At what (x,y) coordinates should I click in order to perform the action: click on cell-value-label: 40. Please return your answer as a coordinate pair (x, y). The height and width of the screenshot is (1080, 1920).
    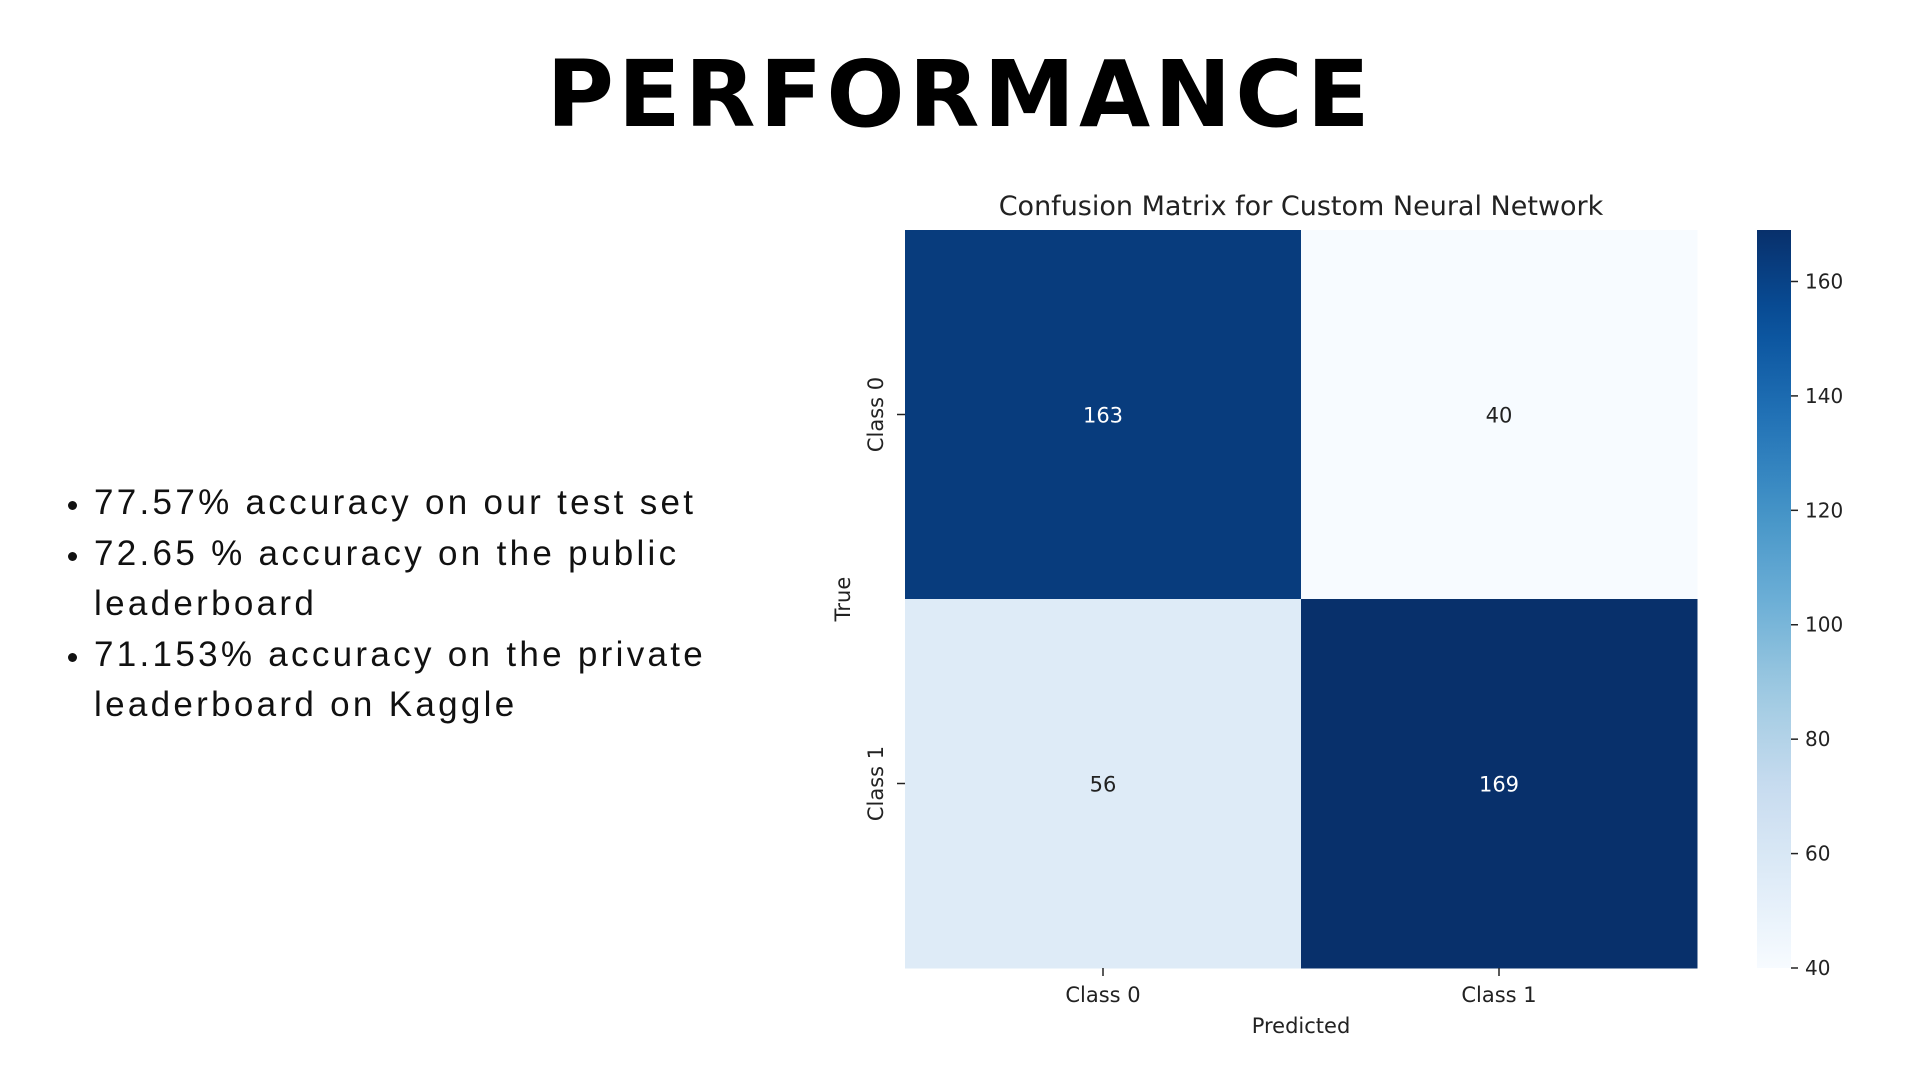
    Looking at the image, I should click on (1499, 416).